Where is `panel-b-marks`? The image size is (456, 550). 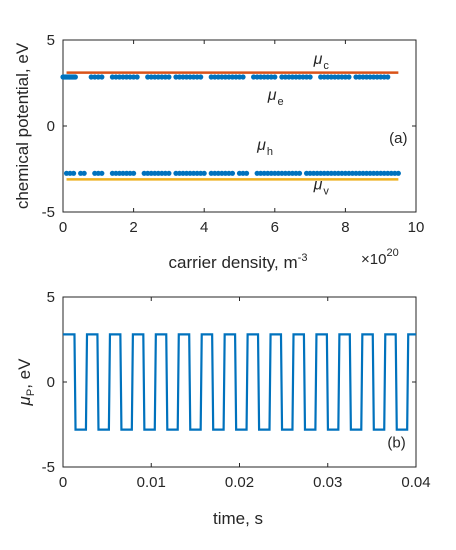
panel-b-marks is located at coordinates (239, 382).